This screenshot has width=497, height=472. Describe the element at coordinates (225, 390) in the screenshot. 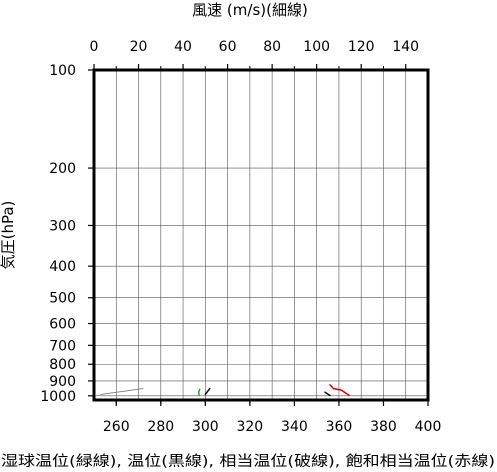

I see `series-group` at that location.